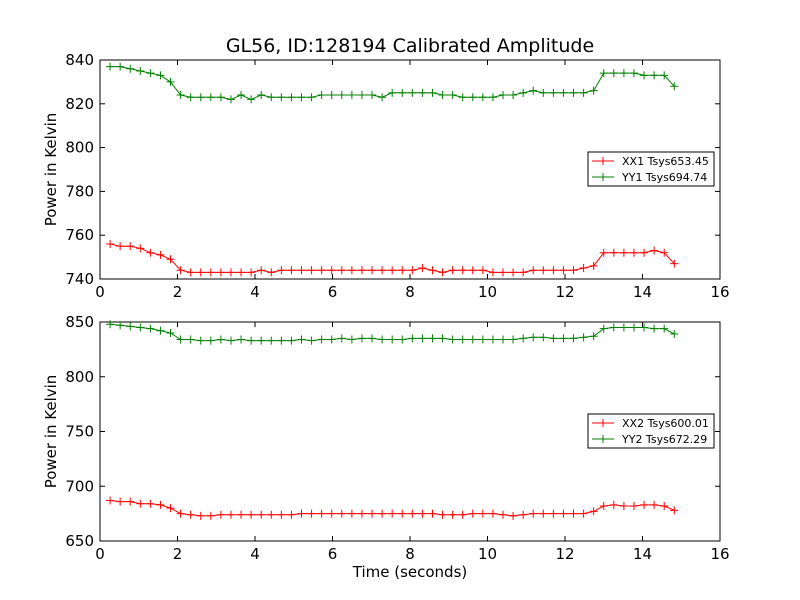  What do you see at coordinates (100, 554) in the screenshot?
I see `x-tick-label: 0` at bounding box center [100, 554].